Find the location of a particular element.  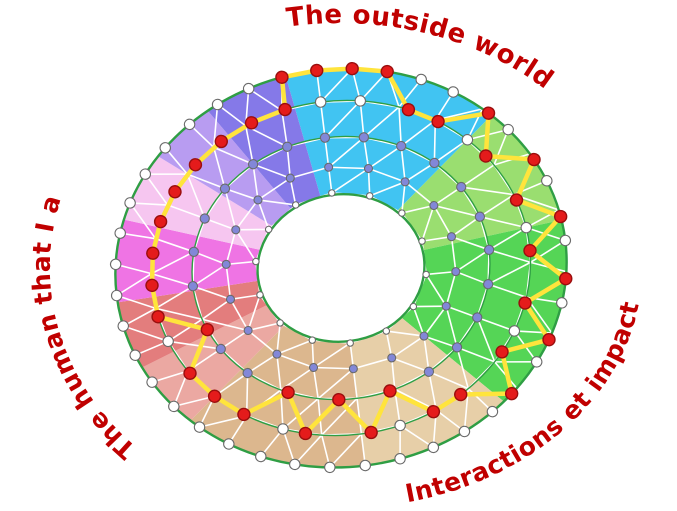

sector-sky-blue is located at coordinates (388, 140).